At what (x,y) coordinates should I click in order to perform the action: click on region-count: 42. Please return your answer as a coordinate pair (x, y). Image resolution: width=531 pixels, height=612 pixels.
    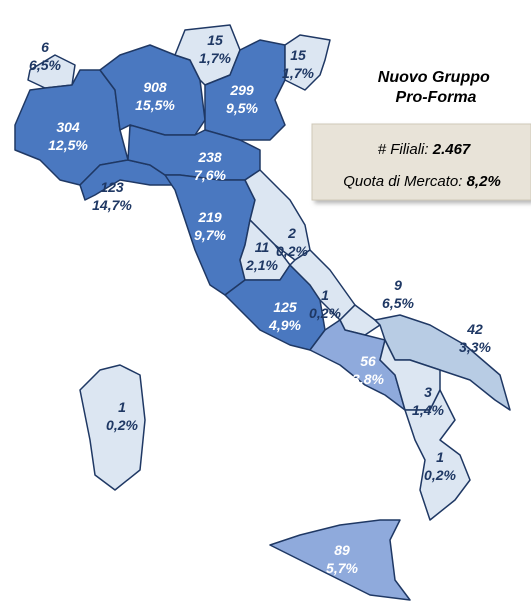
    Looking at the image, I should click on (474, 329).